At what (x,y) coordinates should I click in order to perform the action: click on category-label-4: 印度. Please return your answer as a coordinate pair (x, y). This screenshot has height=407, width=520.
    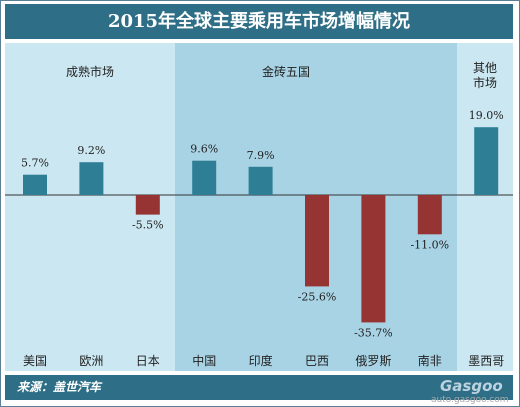
    Looking at the image, I should click on (261, 360).